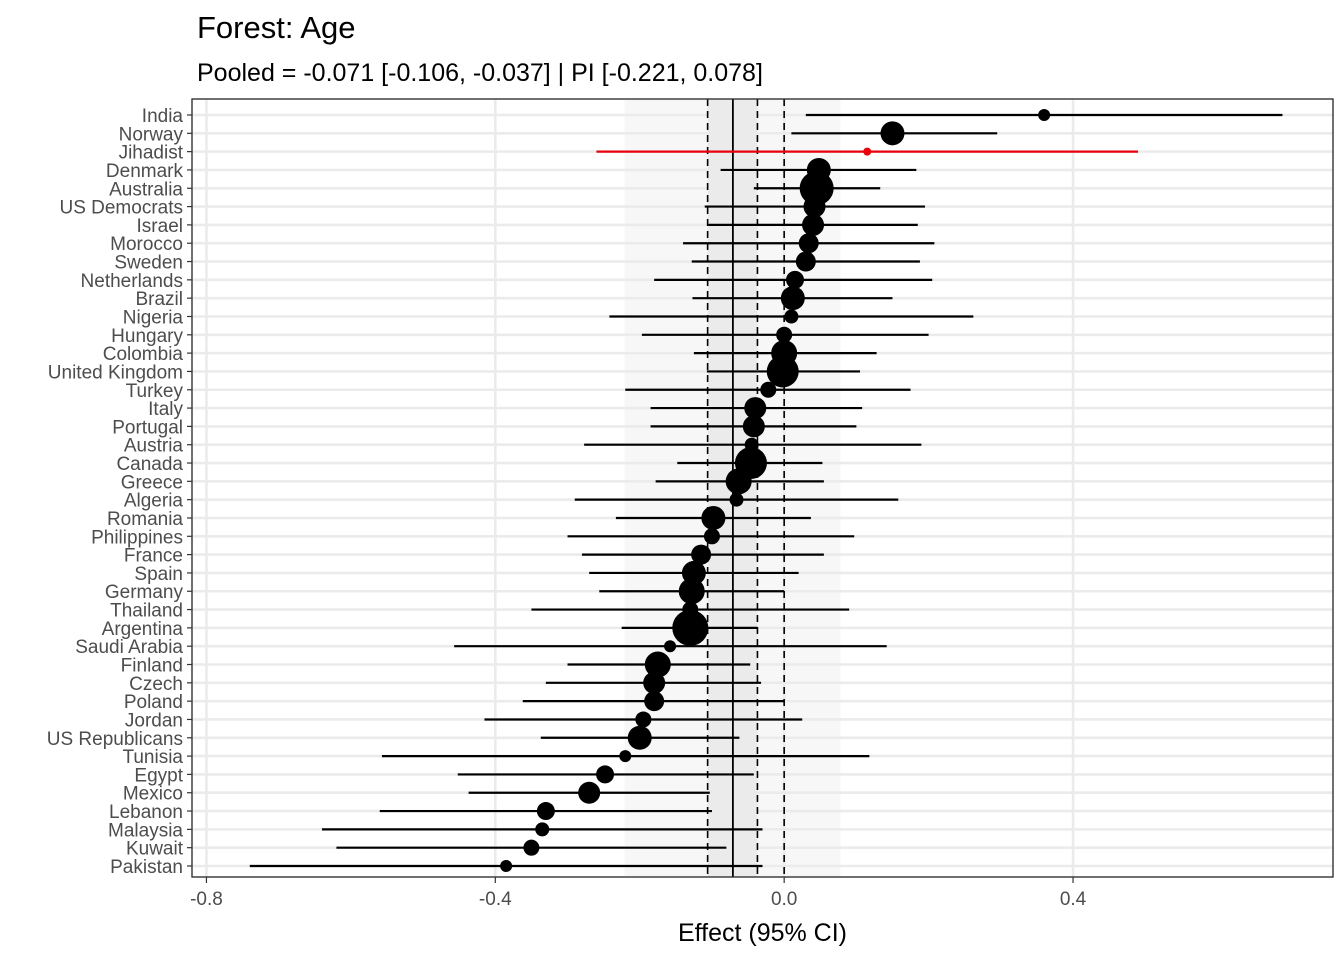 The image size is (1344, 960). Describe the element at coordinates (147, 427) in the screenshot. I see `y-tick-label: Portugal` at that location.